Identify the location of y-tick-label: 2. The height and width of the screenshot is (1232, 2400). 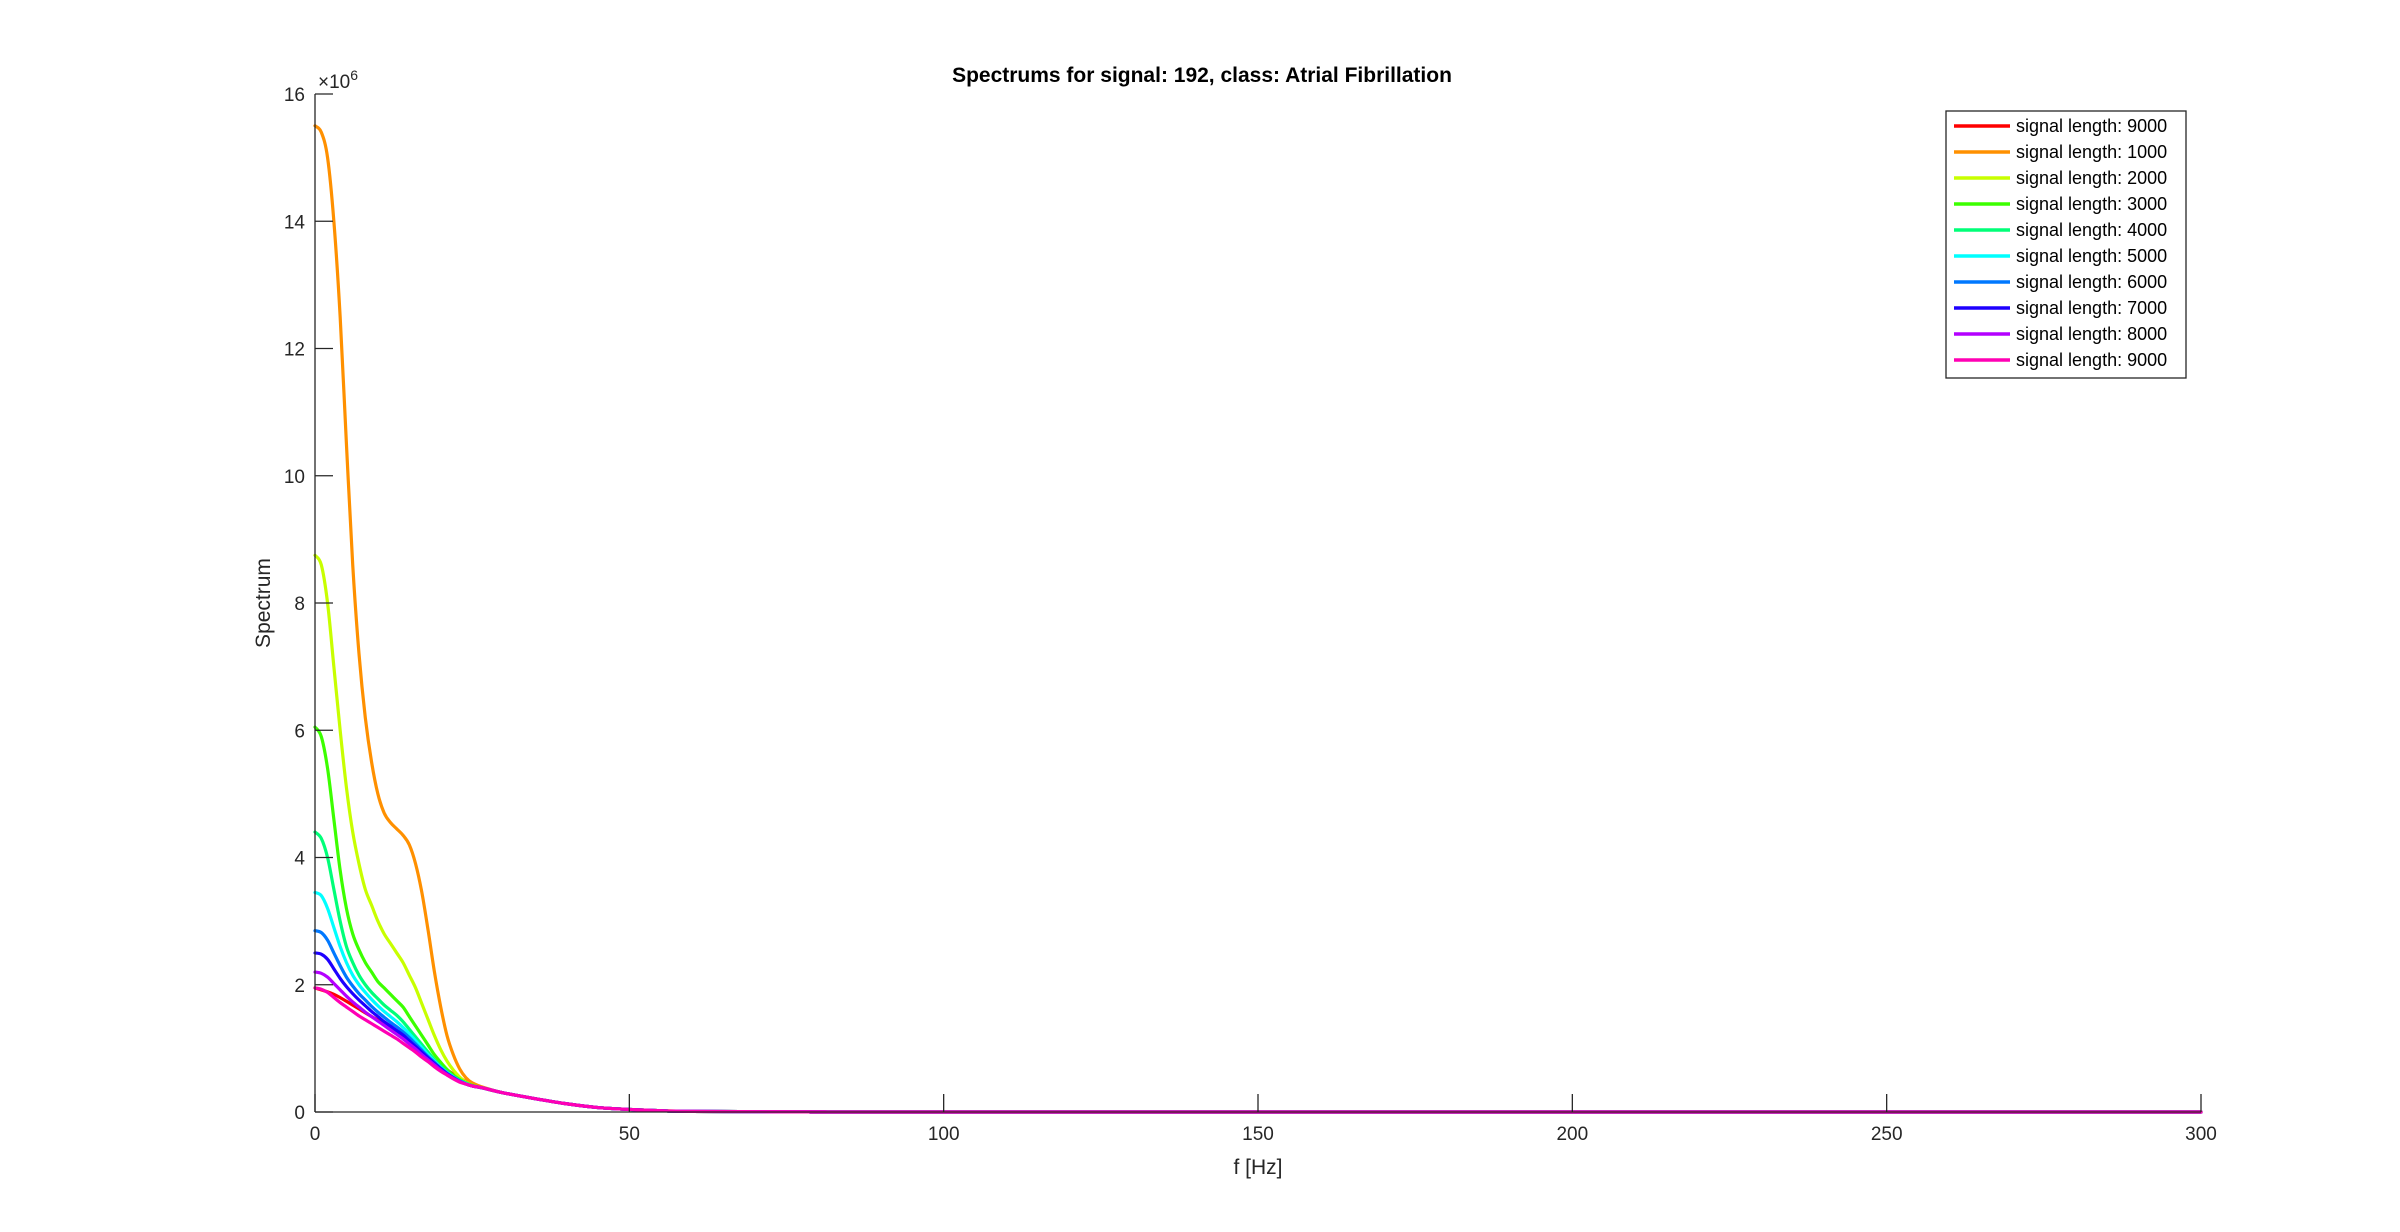
(299, 986).